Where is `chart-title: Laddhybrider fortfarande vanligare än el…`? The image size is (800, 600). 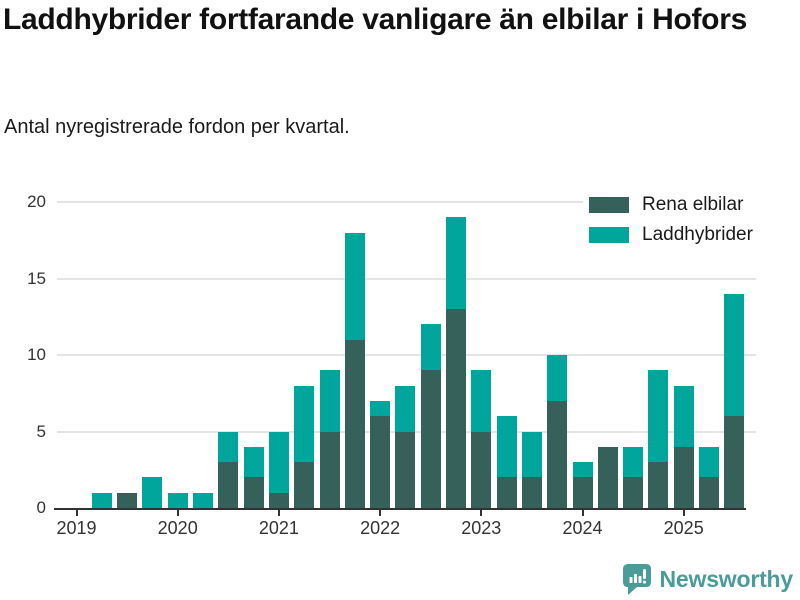 chart-title: Laddhybrider fortfarande vanligare än el… is located at coordinates (375, 19).